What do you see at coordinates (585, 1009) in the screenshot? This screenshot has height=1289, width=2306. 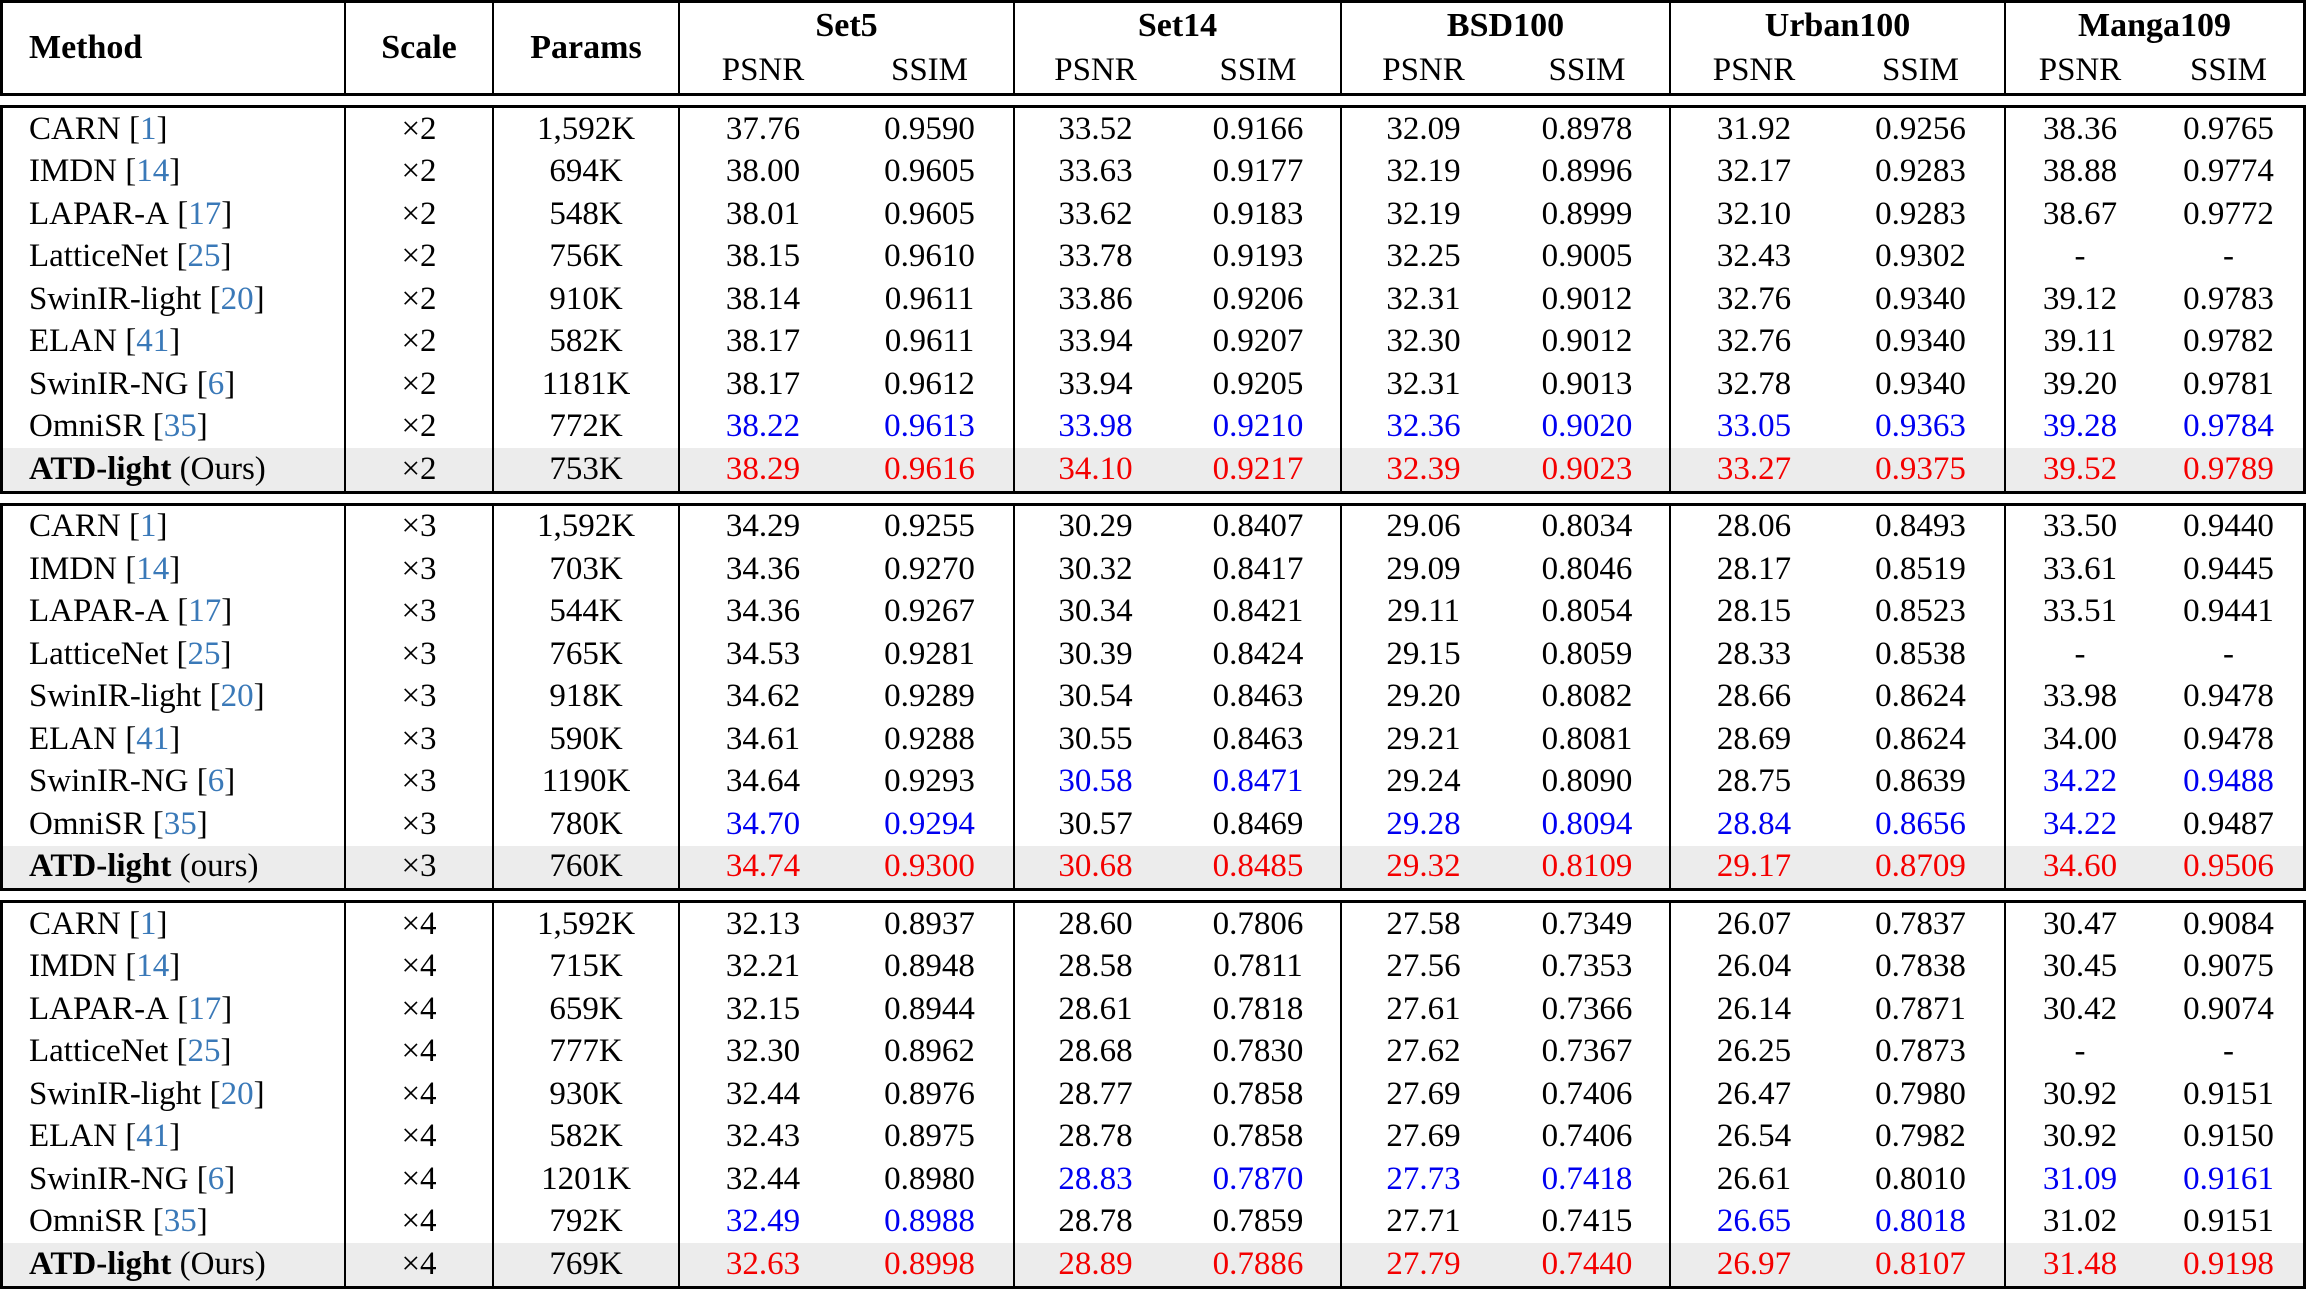 I see `params-cell: 659K` at bounding box center [585, 1009].